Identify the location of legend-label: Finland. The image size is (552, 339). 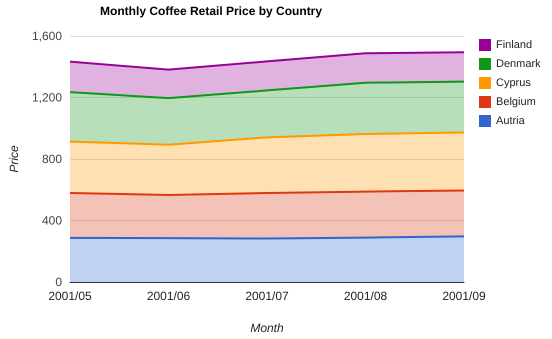
(514, 45).